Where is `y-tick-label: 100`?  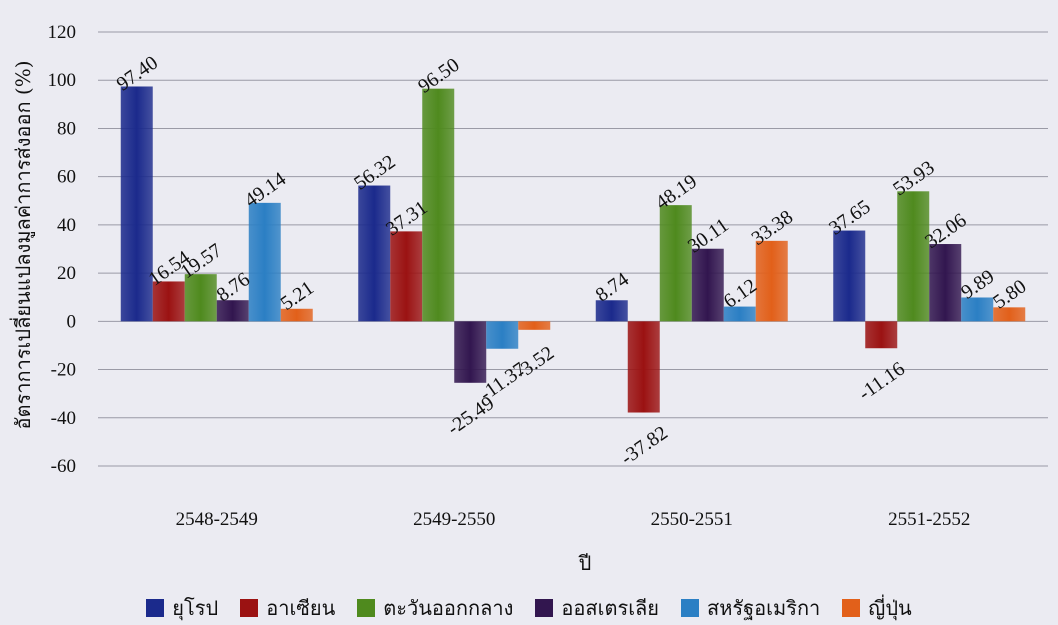 y-tick-label: 100 is located at coordinates (62, 80).